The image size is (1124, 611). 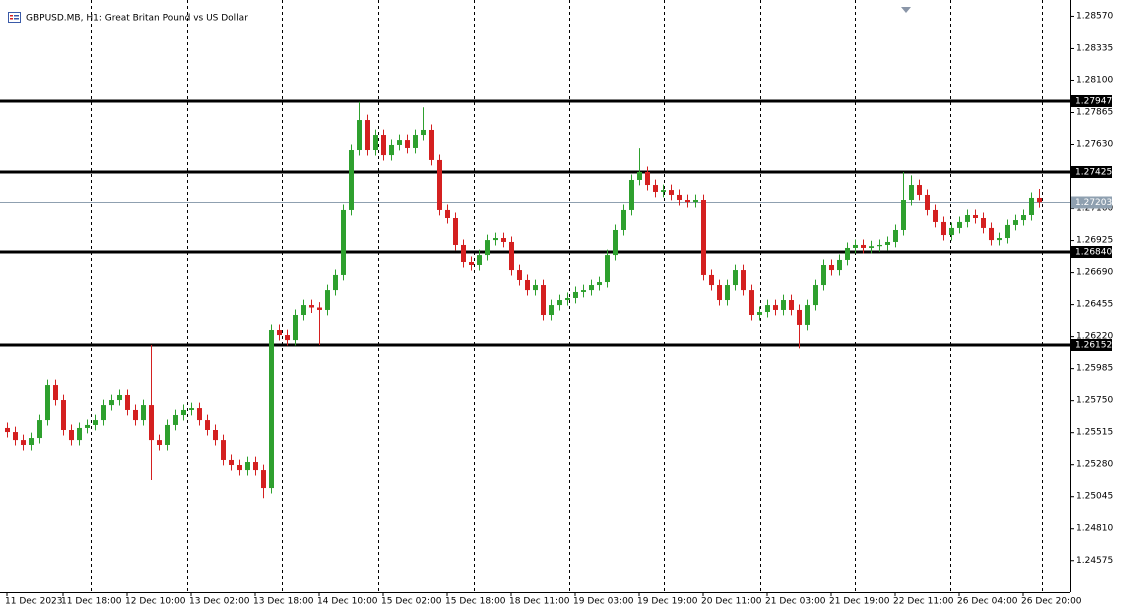 I want to click on x-tick-label: 26 Dec 04:00, so click(x=987, y=602).